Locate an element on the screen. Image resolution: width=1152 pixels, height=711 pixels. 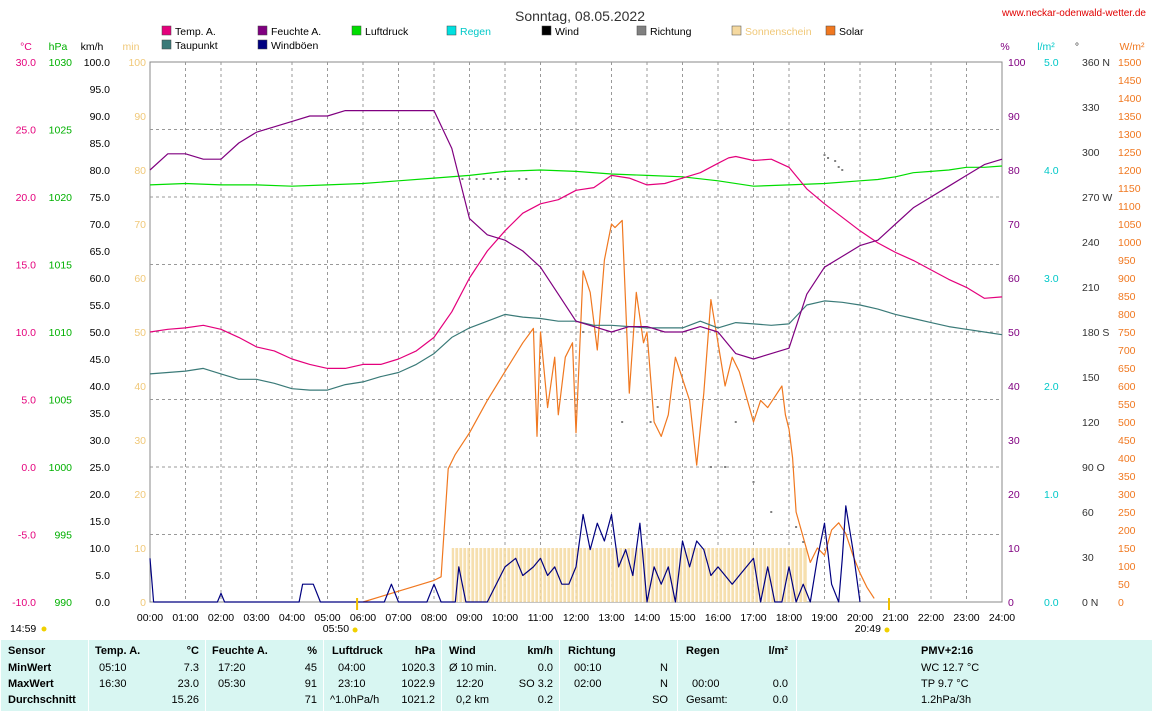
direction-header: Richtung is located at coordinates (592, 651).